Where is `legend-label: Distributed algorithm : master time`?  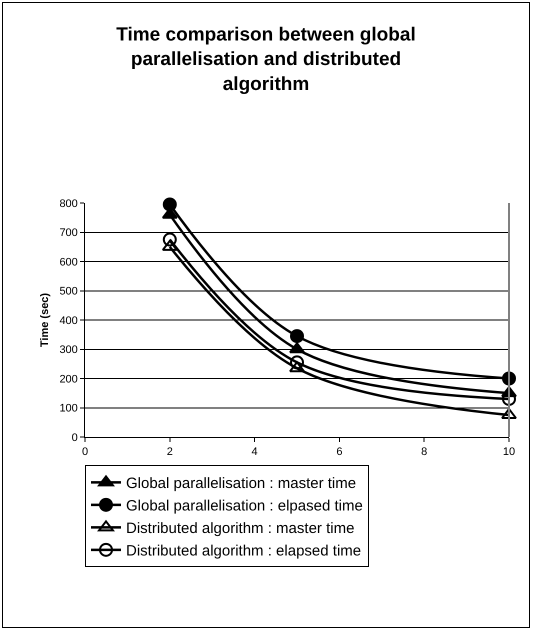
legend-label: Distributed algorithm : master time is located at coordinates (240, 529).